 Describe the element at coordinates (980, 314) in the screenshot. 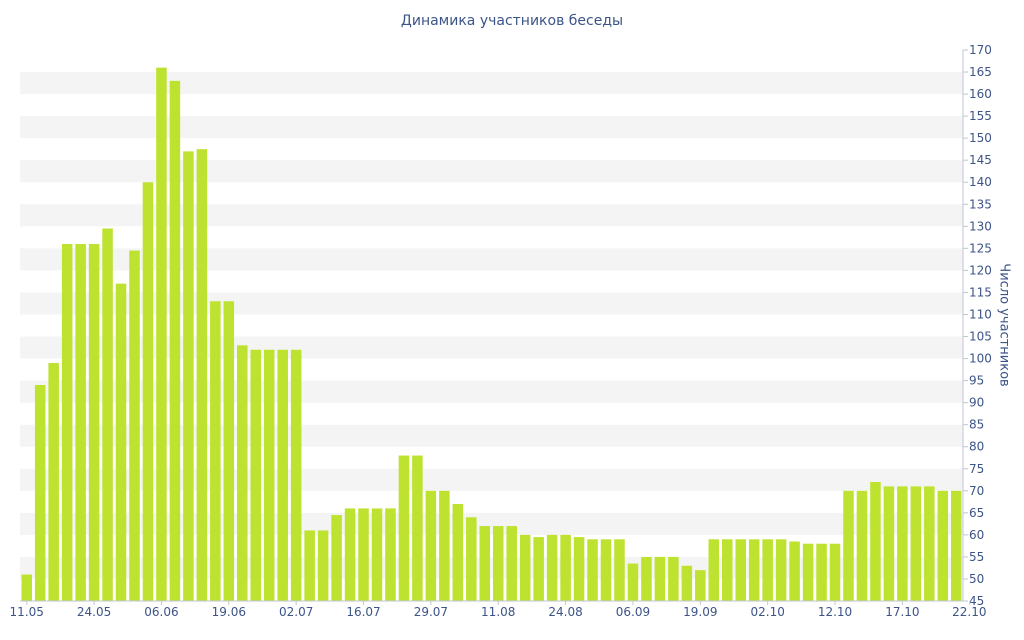

I see `y-tick-label: 110` at that location.